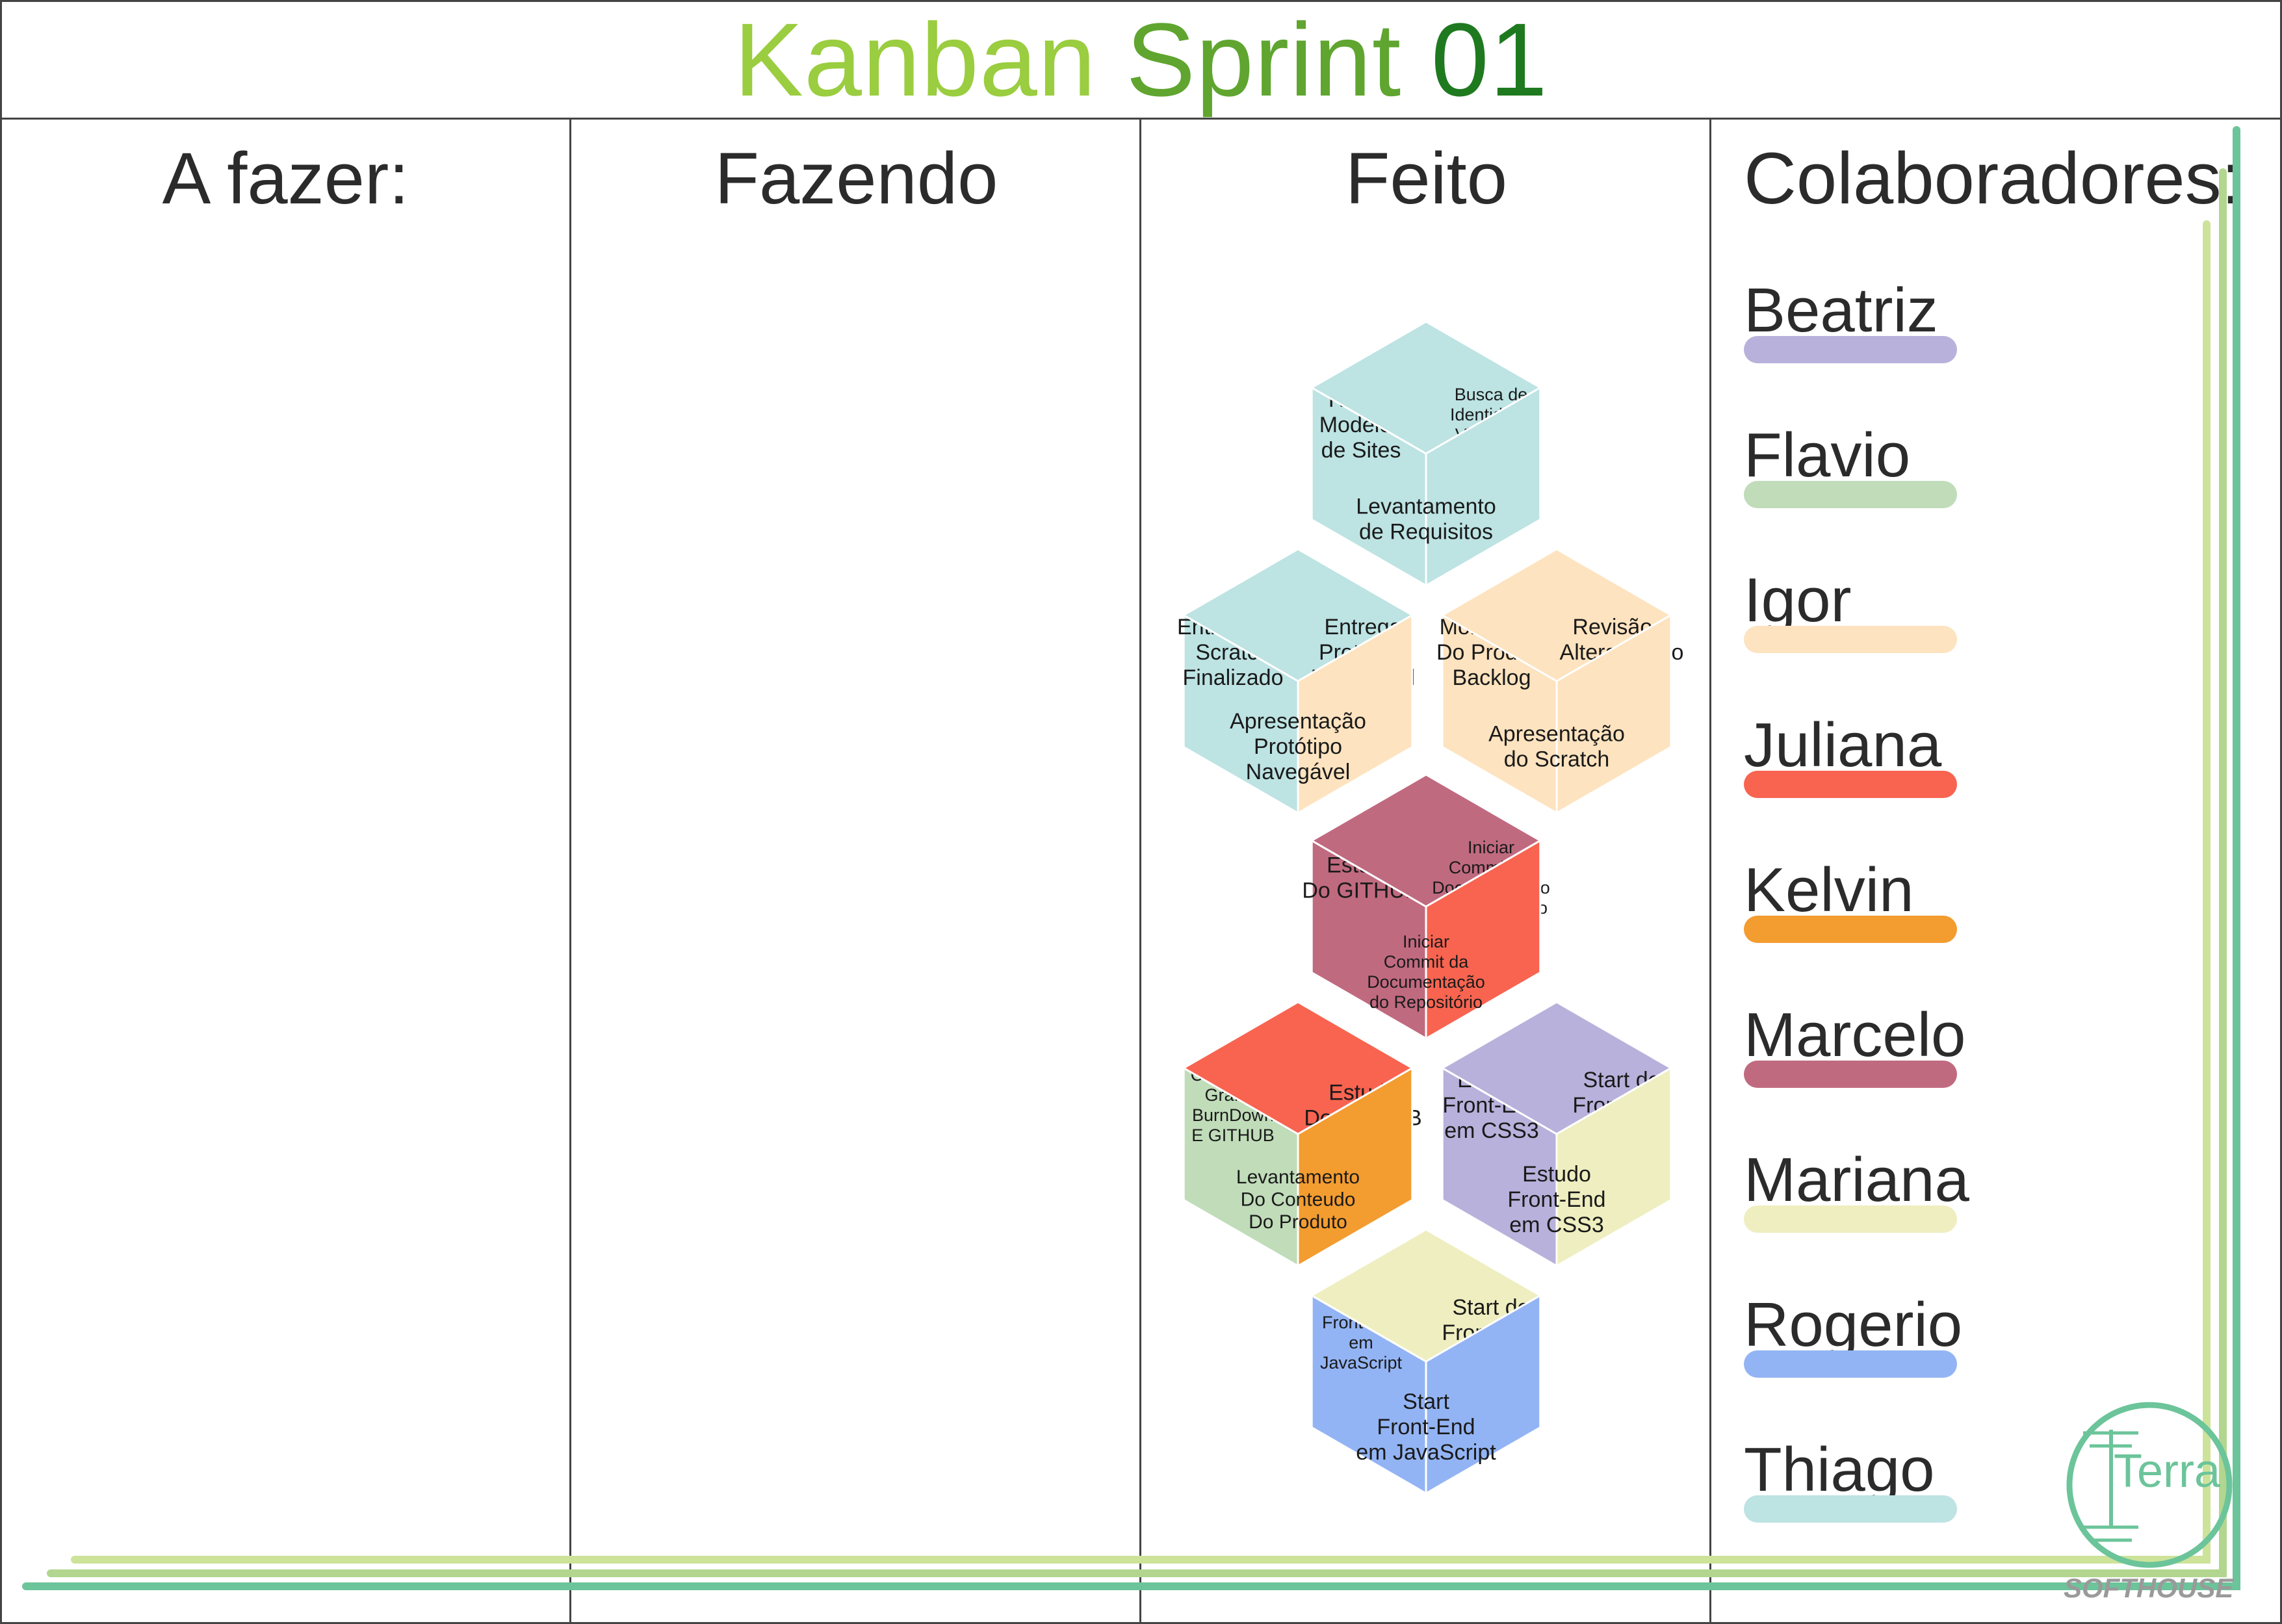 The height and width of the screenshot is (1624, 2282). I want to click on collaborator-name: Juliana, so click(1843, 745).